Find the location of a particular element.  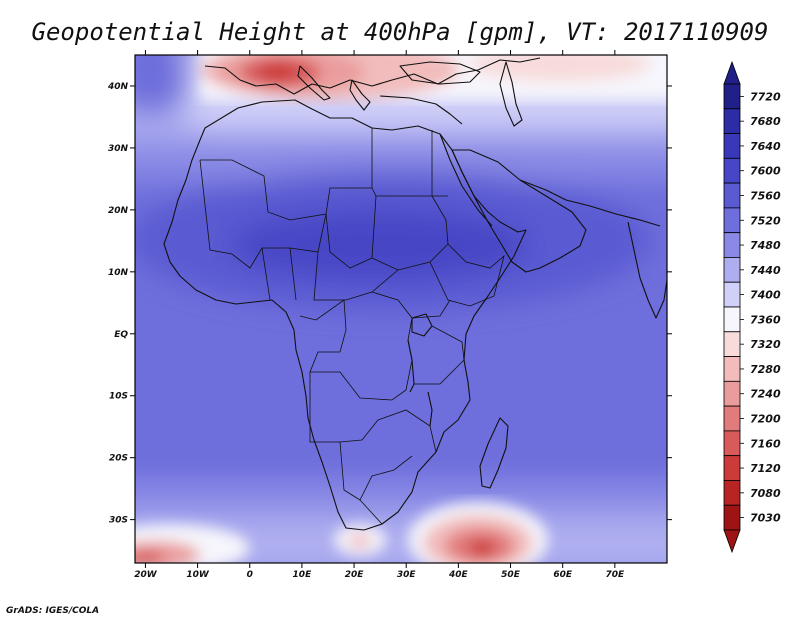

border-central is located at coordinates (330, 274).